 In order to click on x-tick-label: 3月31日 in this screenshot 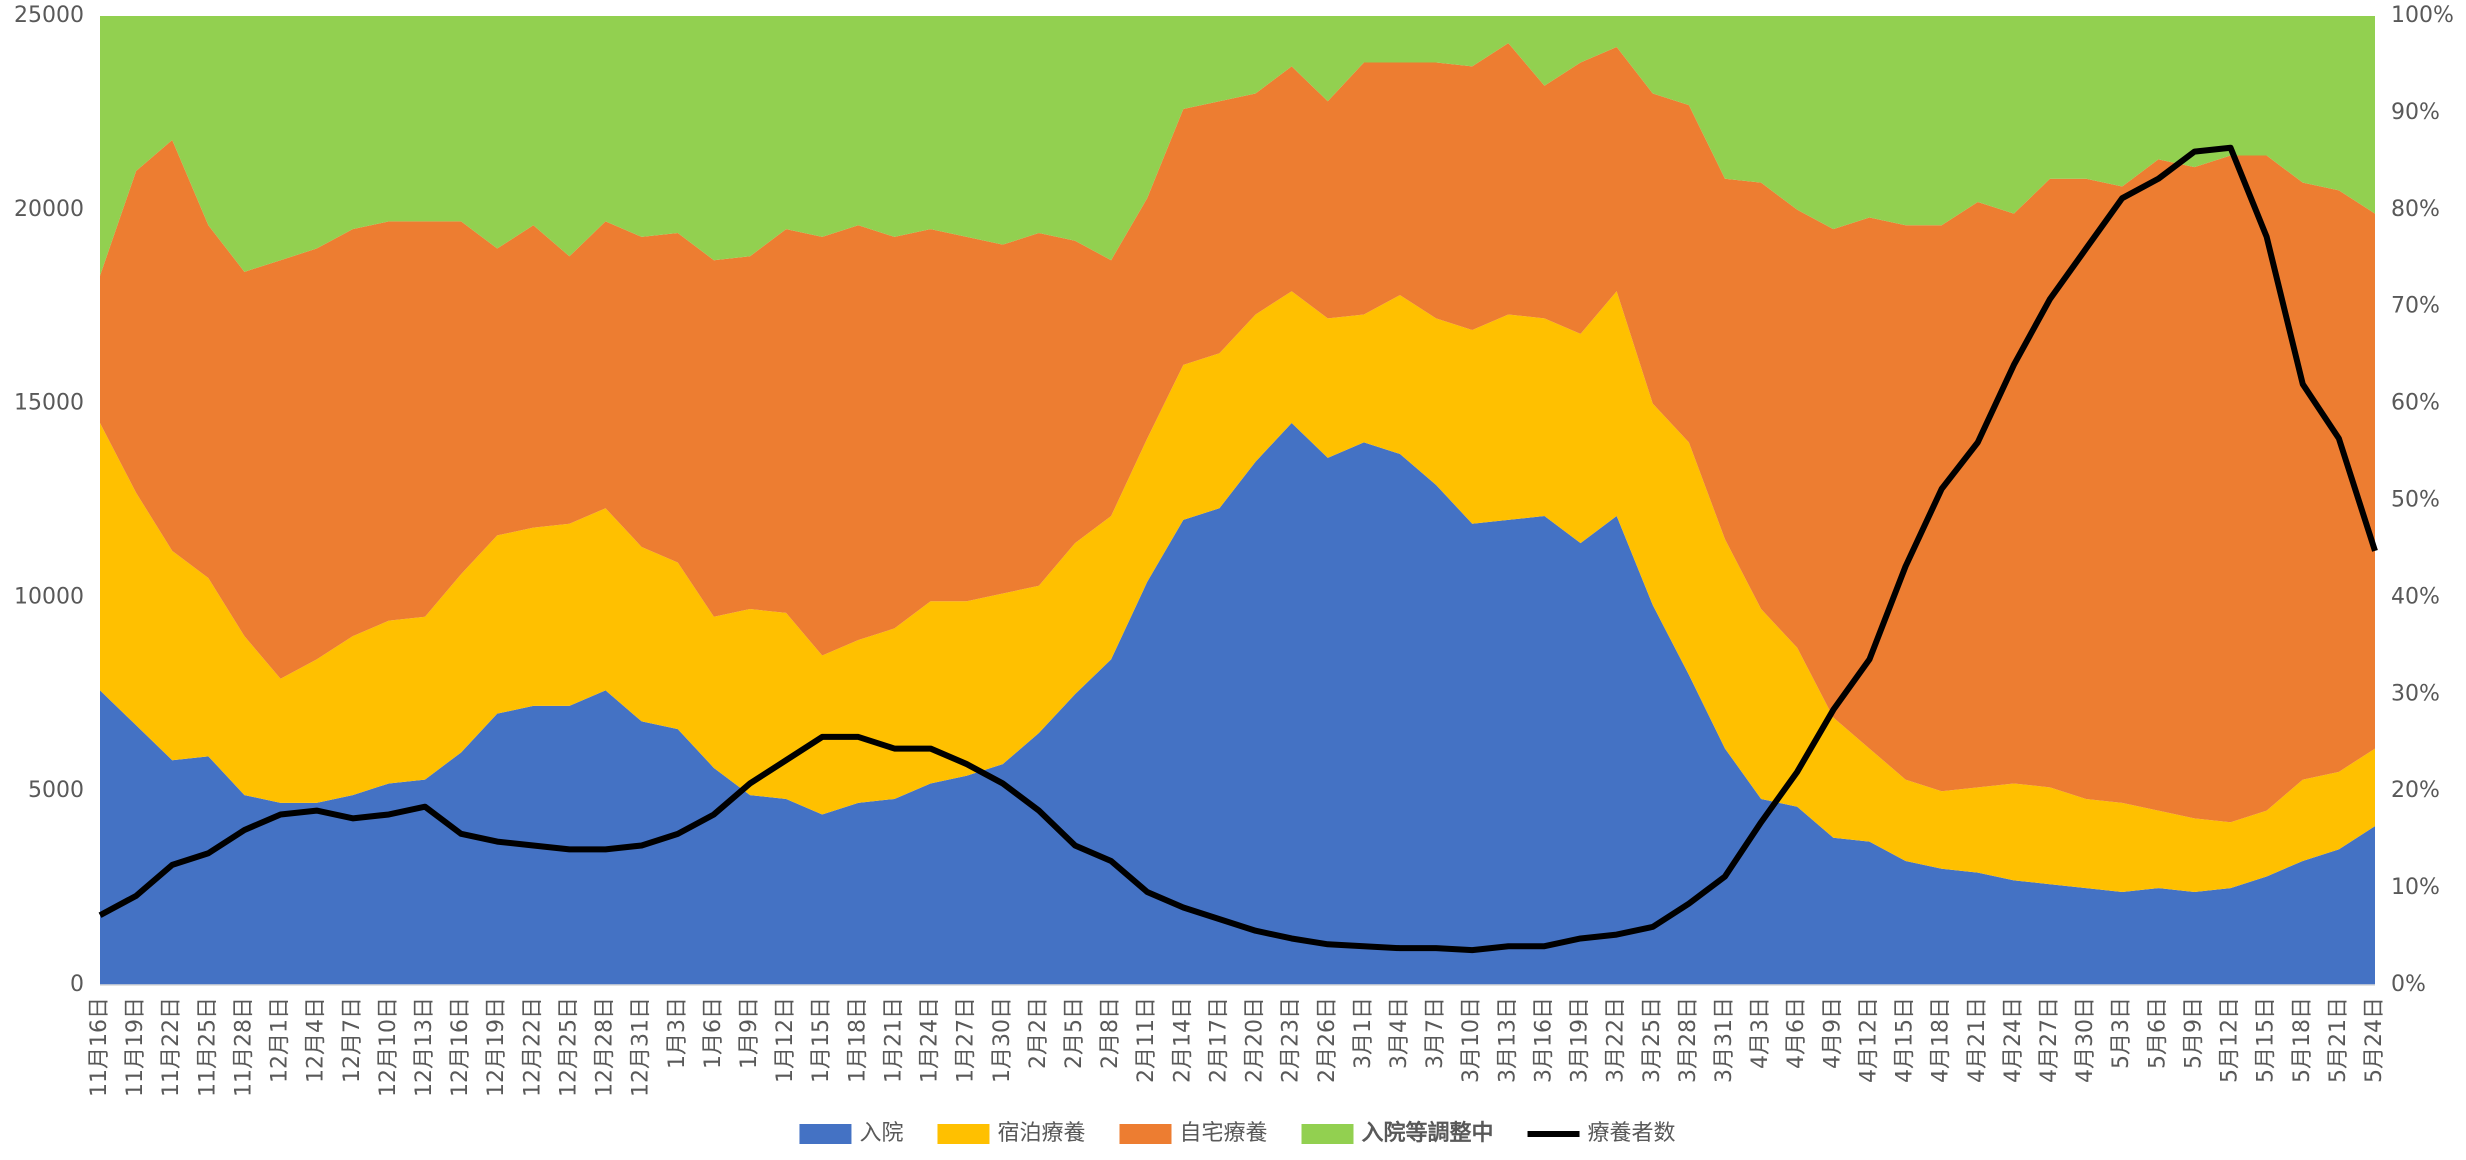, I will do `click(1724, 1040)`.